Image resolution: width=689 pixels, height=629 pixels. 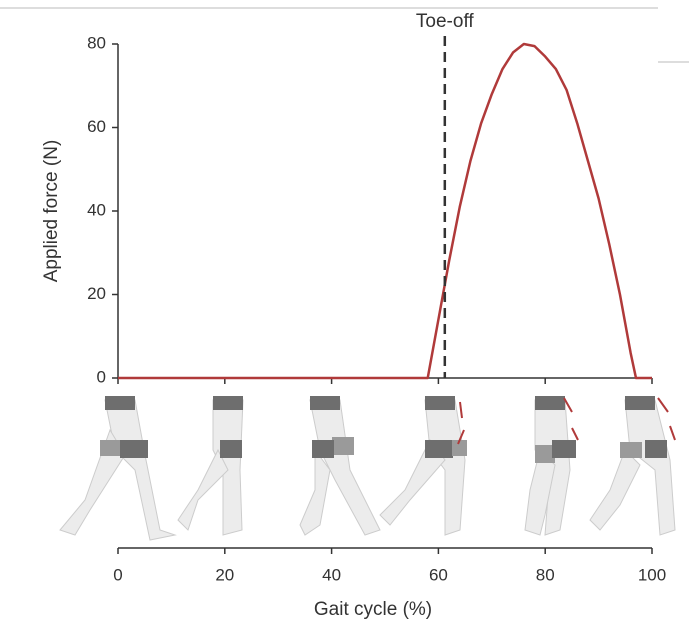 I want to click on y-tick-label: 40, so click(x=96, y=209).